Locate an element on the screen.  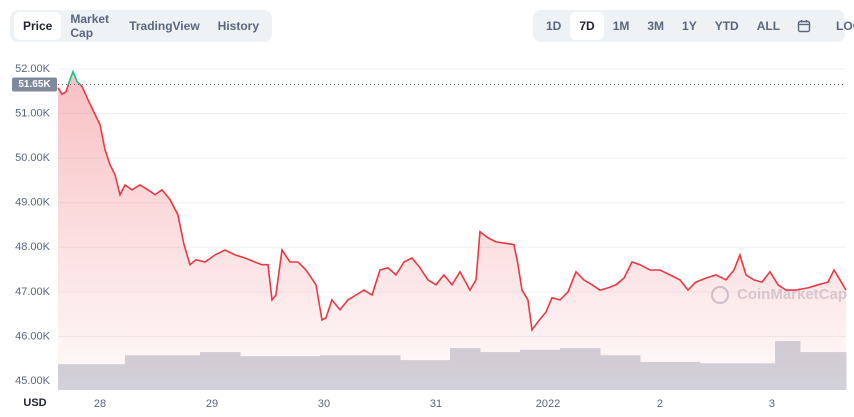
x-tick-label: 31 is located at coordinates (436, 404).